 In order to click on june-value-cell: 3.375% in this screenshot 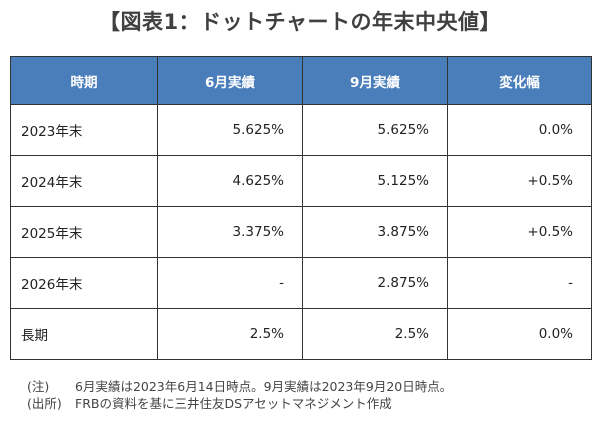, I will do `click(230, 232)`.